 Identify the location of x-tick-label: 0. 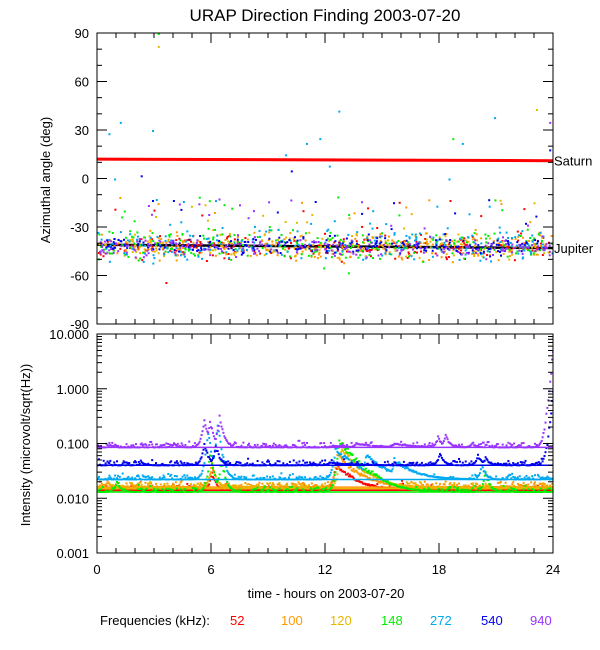
(96, 569).